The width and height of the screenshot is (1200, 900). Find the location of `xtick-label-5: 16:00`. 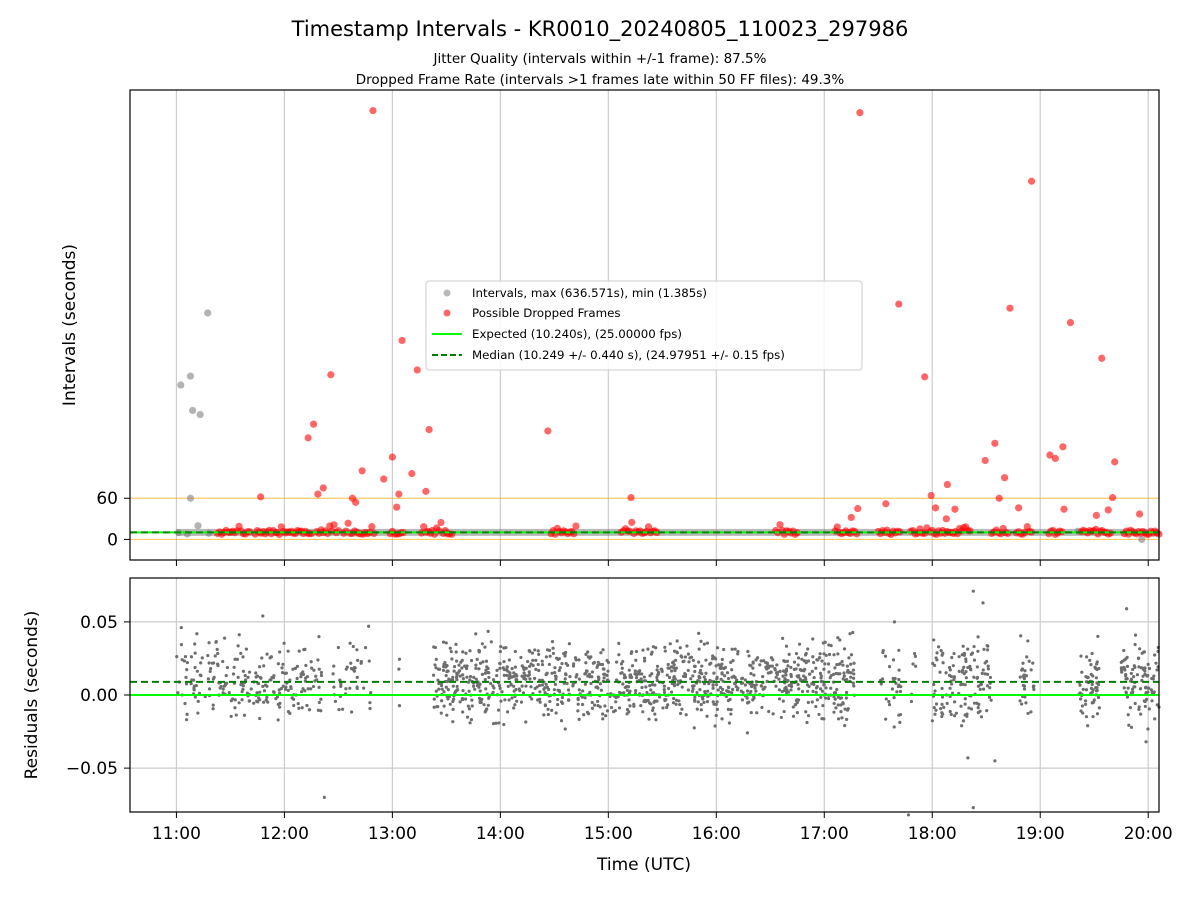

xtick-label-5: 16:00 is located at coordinates (716, 834).